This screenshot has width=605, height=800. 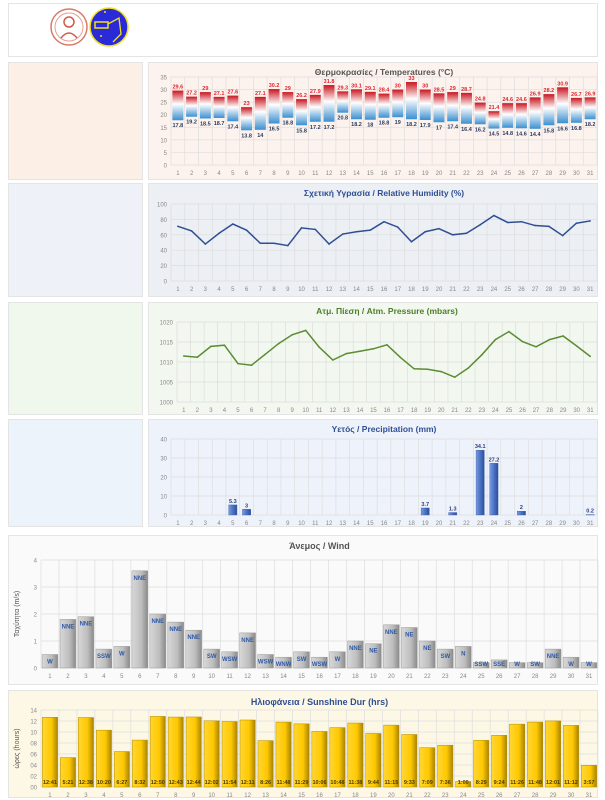 I want to click on y-tick-label: 10, so click(x=33, y=734).